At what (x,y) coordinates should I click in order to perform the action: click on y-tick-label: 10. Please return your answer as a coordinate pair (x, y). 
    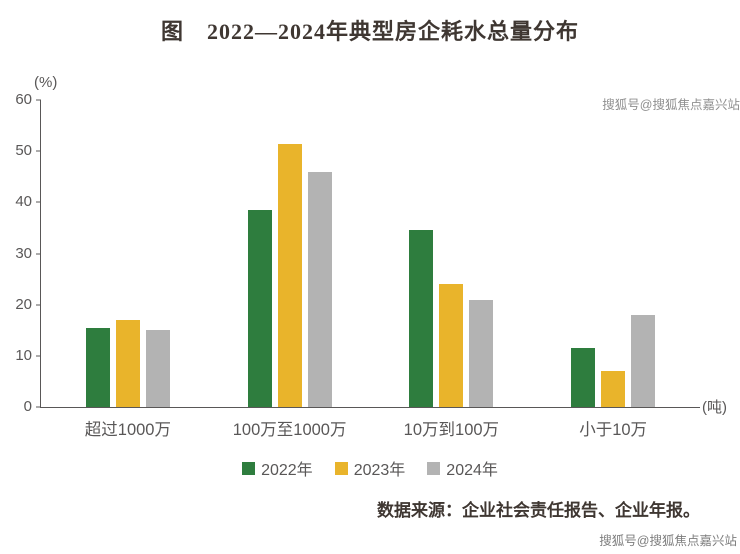
    Looking at the image, I should click on (23, 355).